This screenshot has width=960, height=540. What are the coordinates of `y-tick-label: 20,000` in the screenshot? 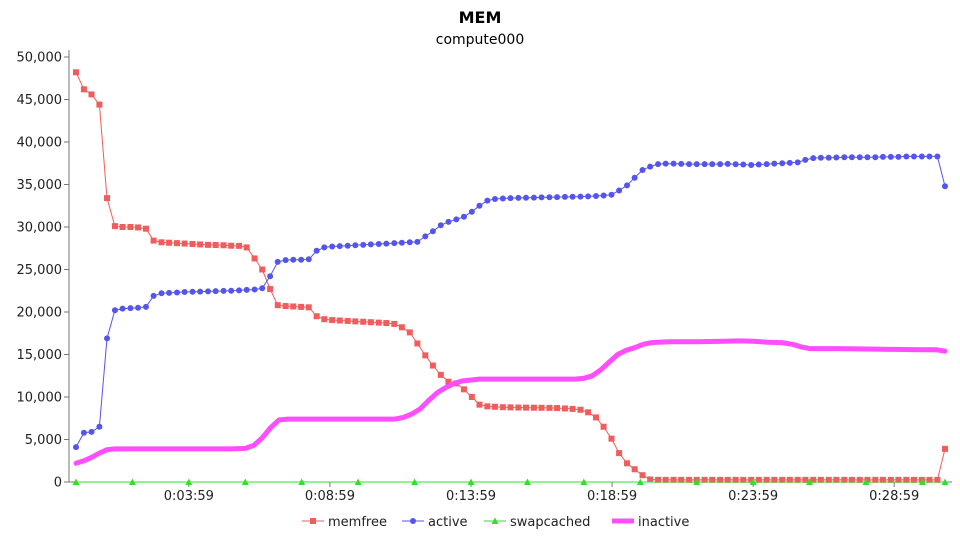 It's located at (40, 313).